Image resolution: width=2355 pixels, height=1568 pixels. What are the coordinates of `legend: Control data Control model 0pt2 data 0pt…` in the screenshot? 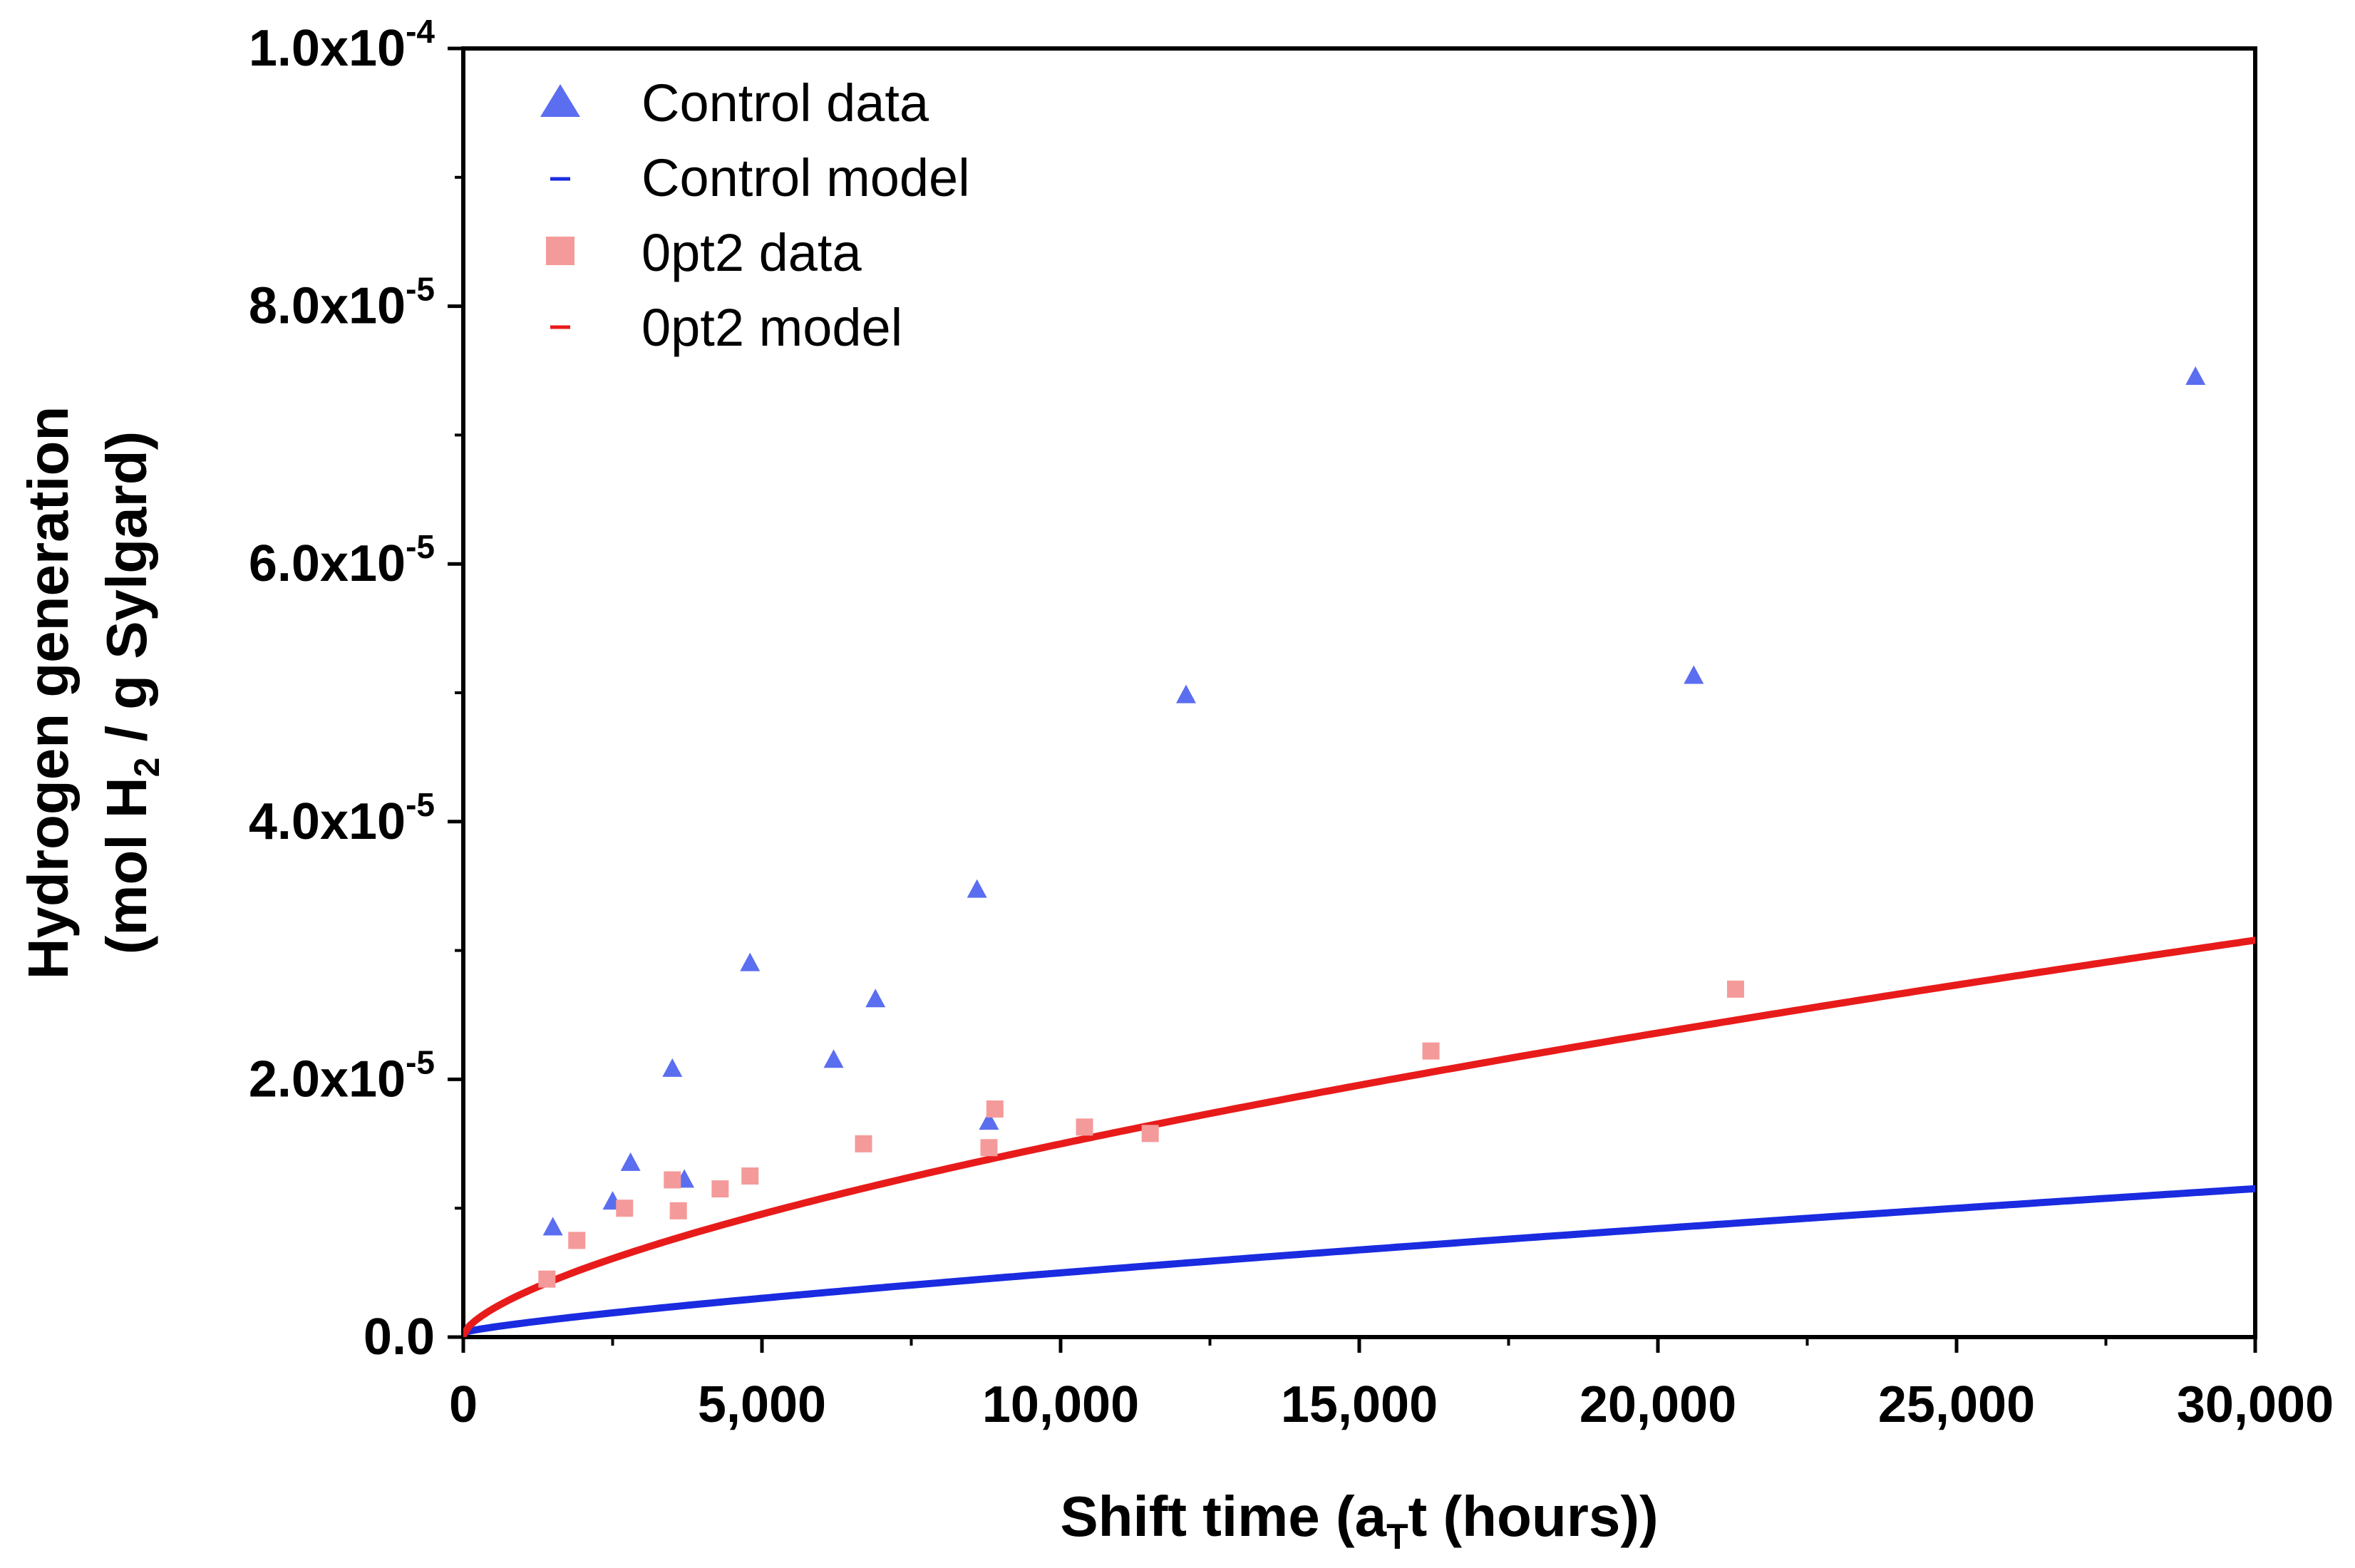 It's located at (755, 215).